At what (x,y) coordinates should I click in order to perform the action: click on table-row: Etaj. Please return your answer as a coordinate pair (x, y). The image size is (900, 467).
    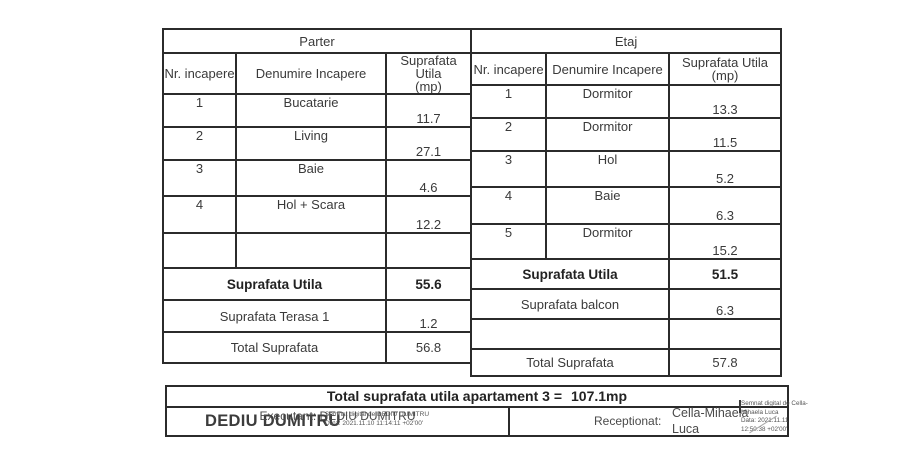
    Looking at the image, I should click on (626, 41).